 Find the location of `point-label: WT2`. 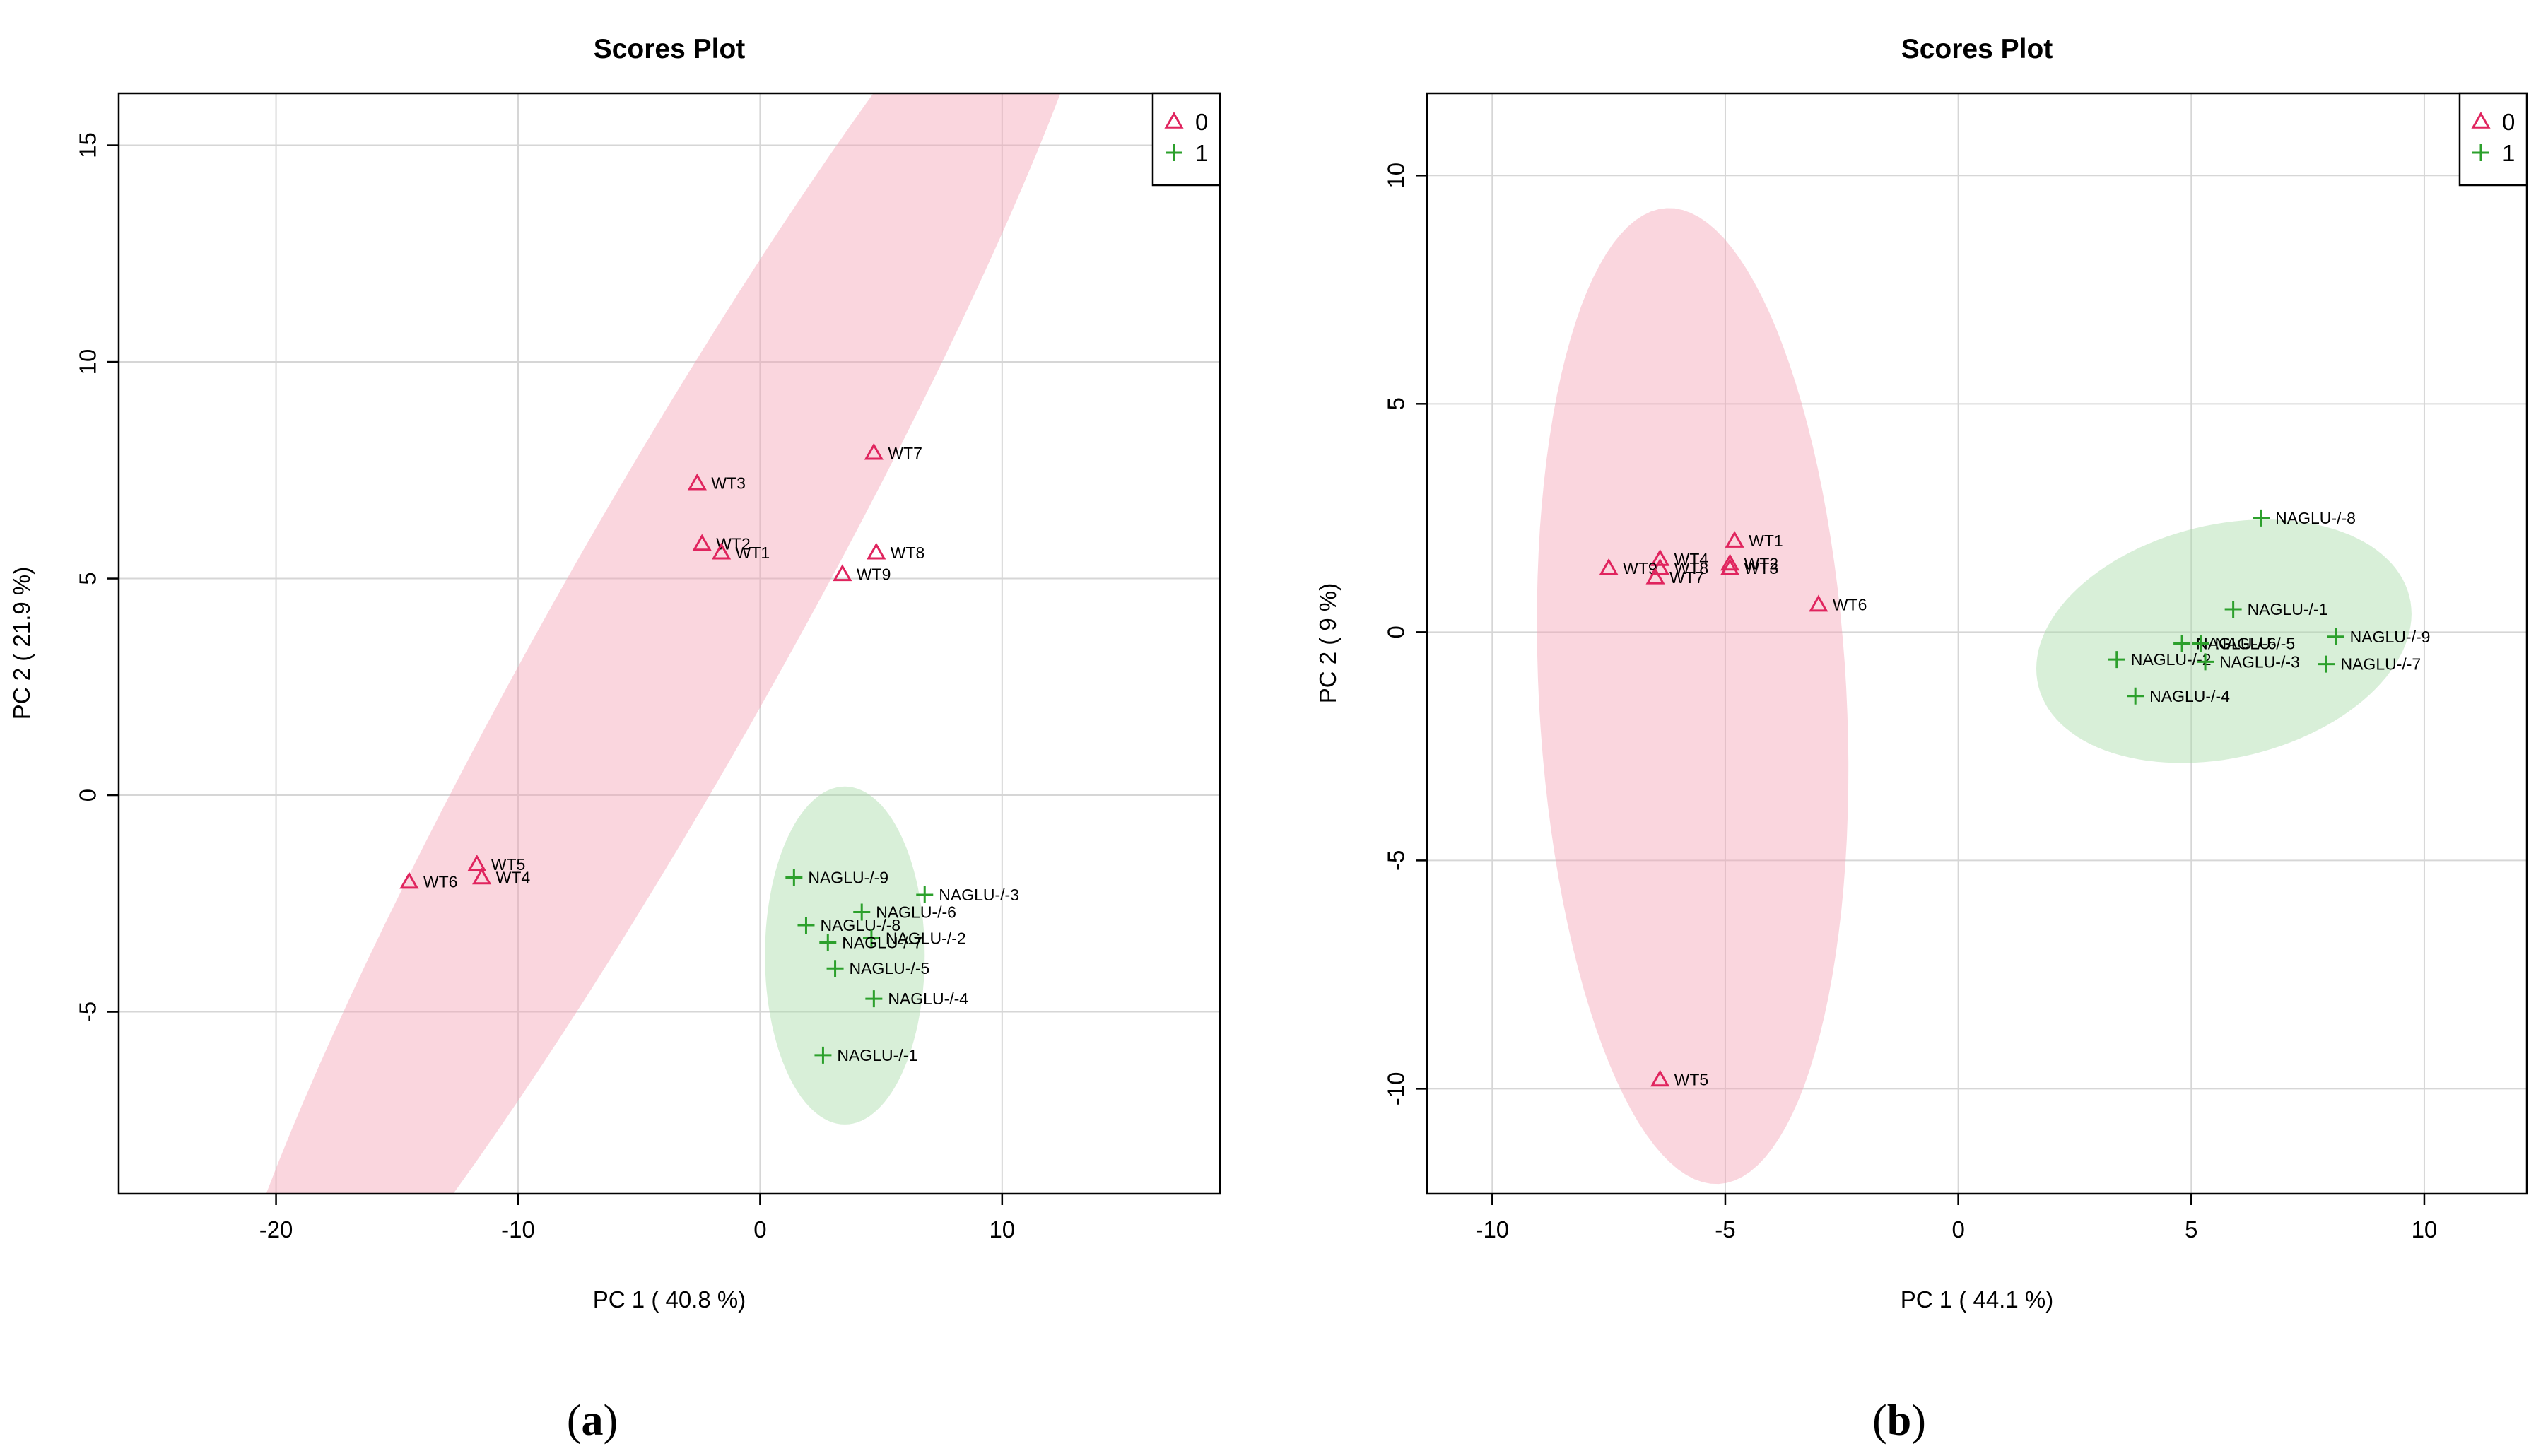

point-label: WT2 is located at coordinates (1762, 564).